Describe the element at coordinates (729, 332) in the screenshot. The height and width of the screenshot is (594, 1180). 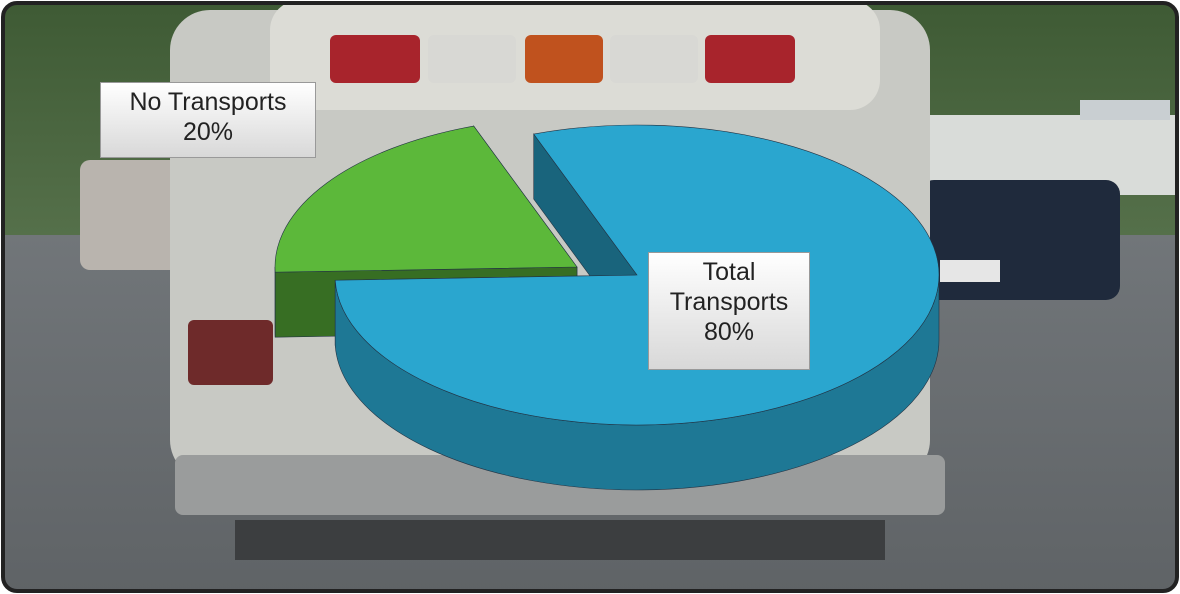
I see `value-label: 80%` at that location.